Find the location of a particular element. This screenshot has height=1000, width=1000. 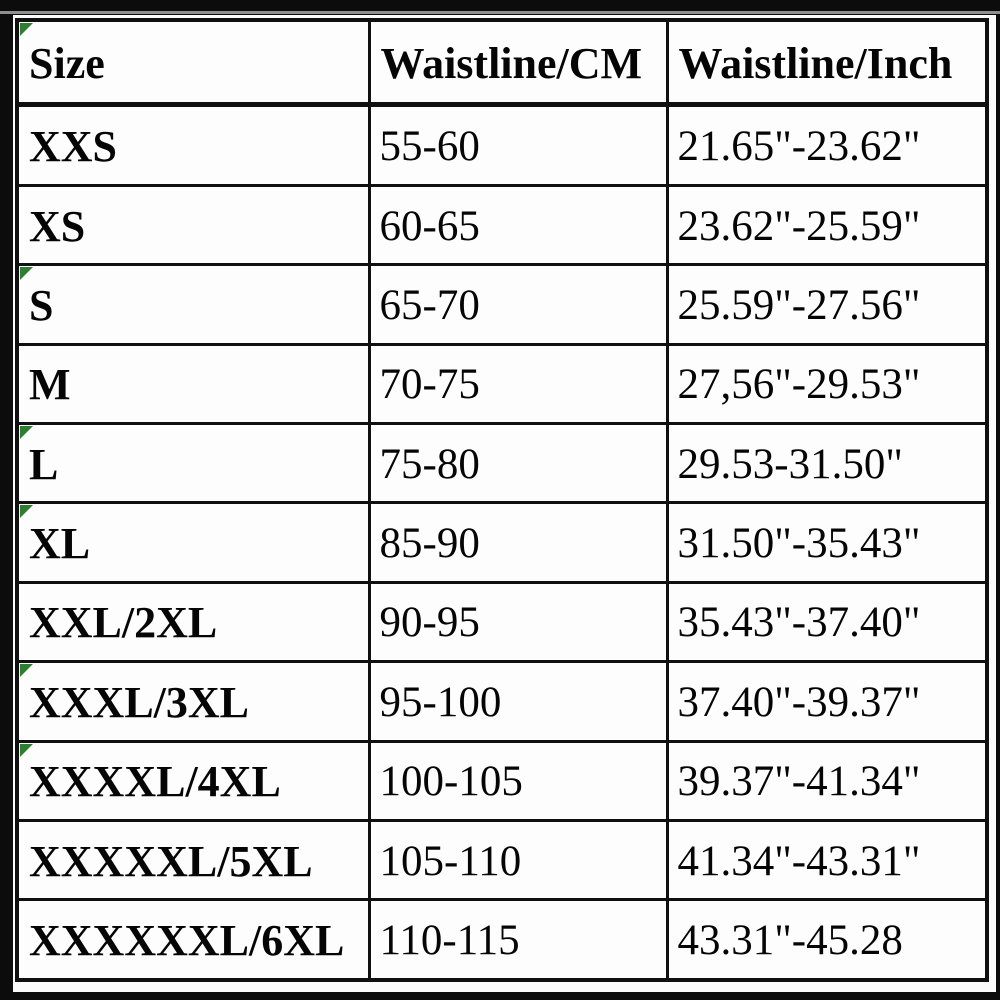

header-row: Size Waistline/CM Waistline/Inch is located at coordinates (502, 62).